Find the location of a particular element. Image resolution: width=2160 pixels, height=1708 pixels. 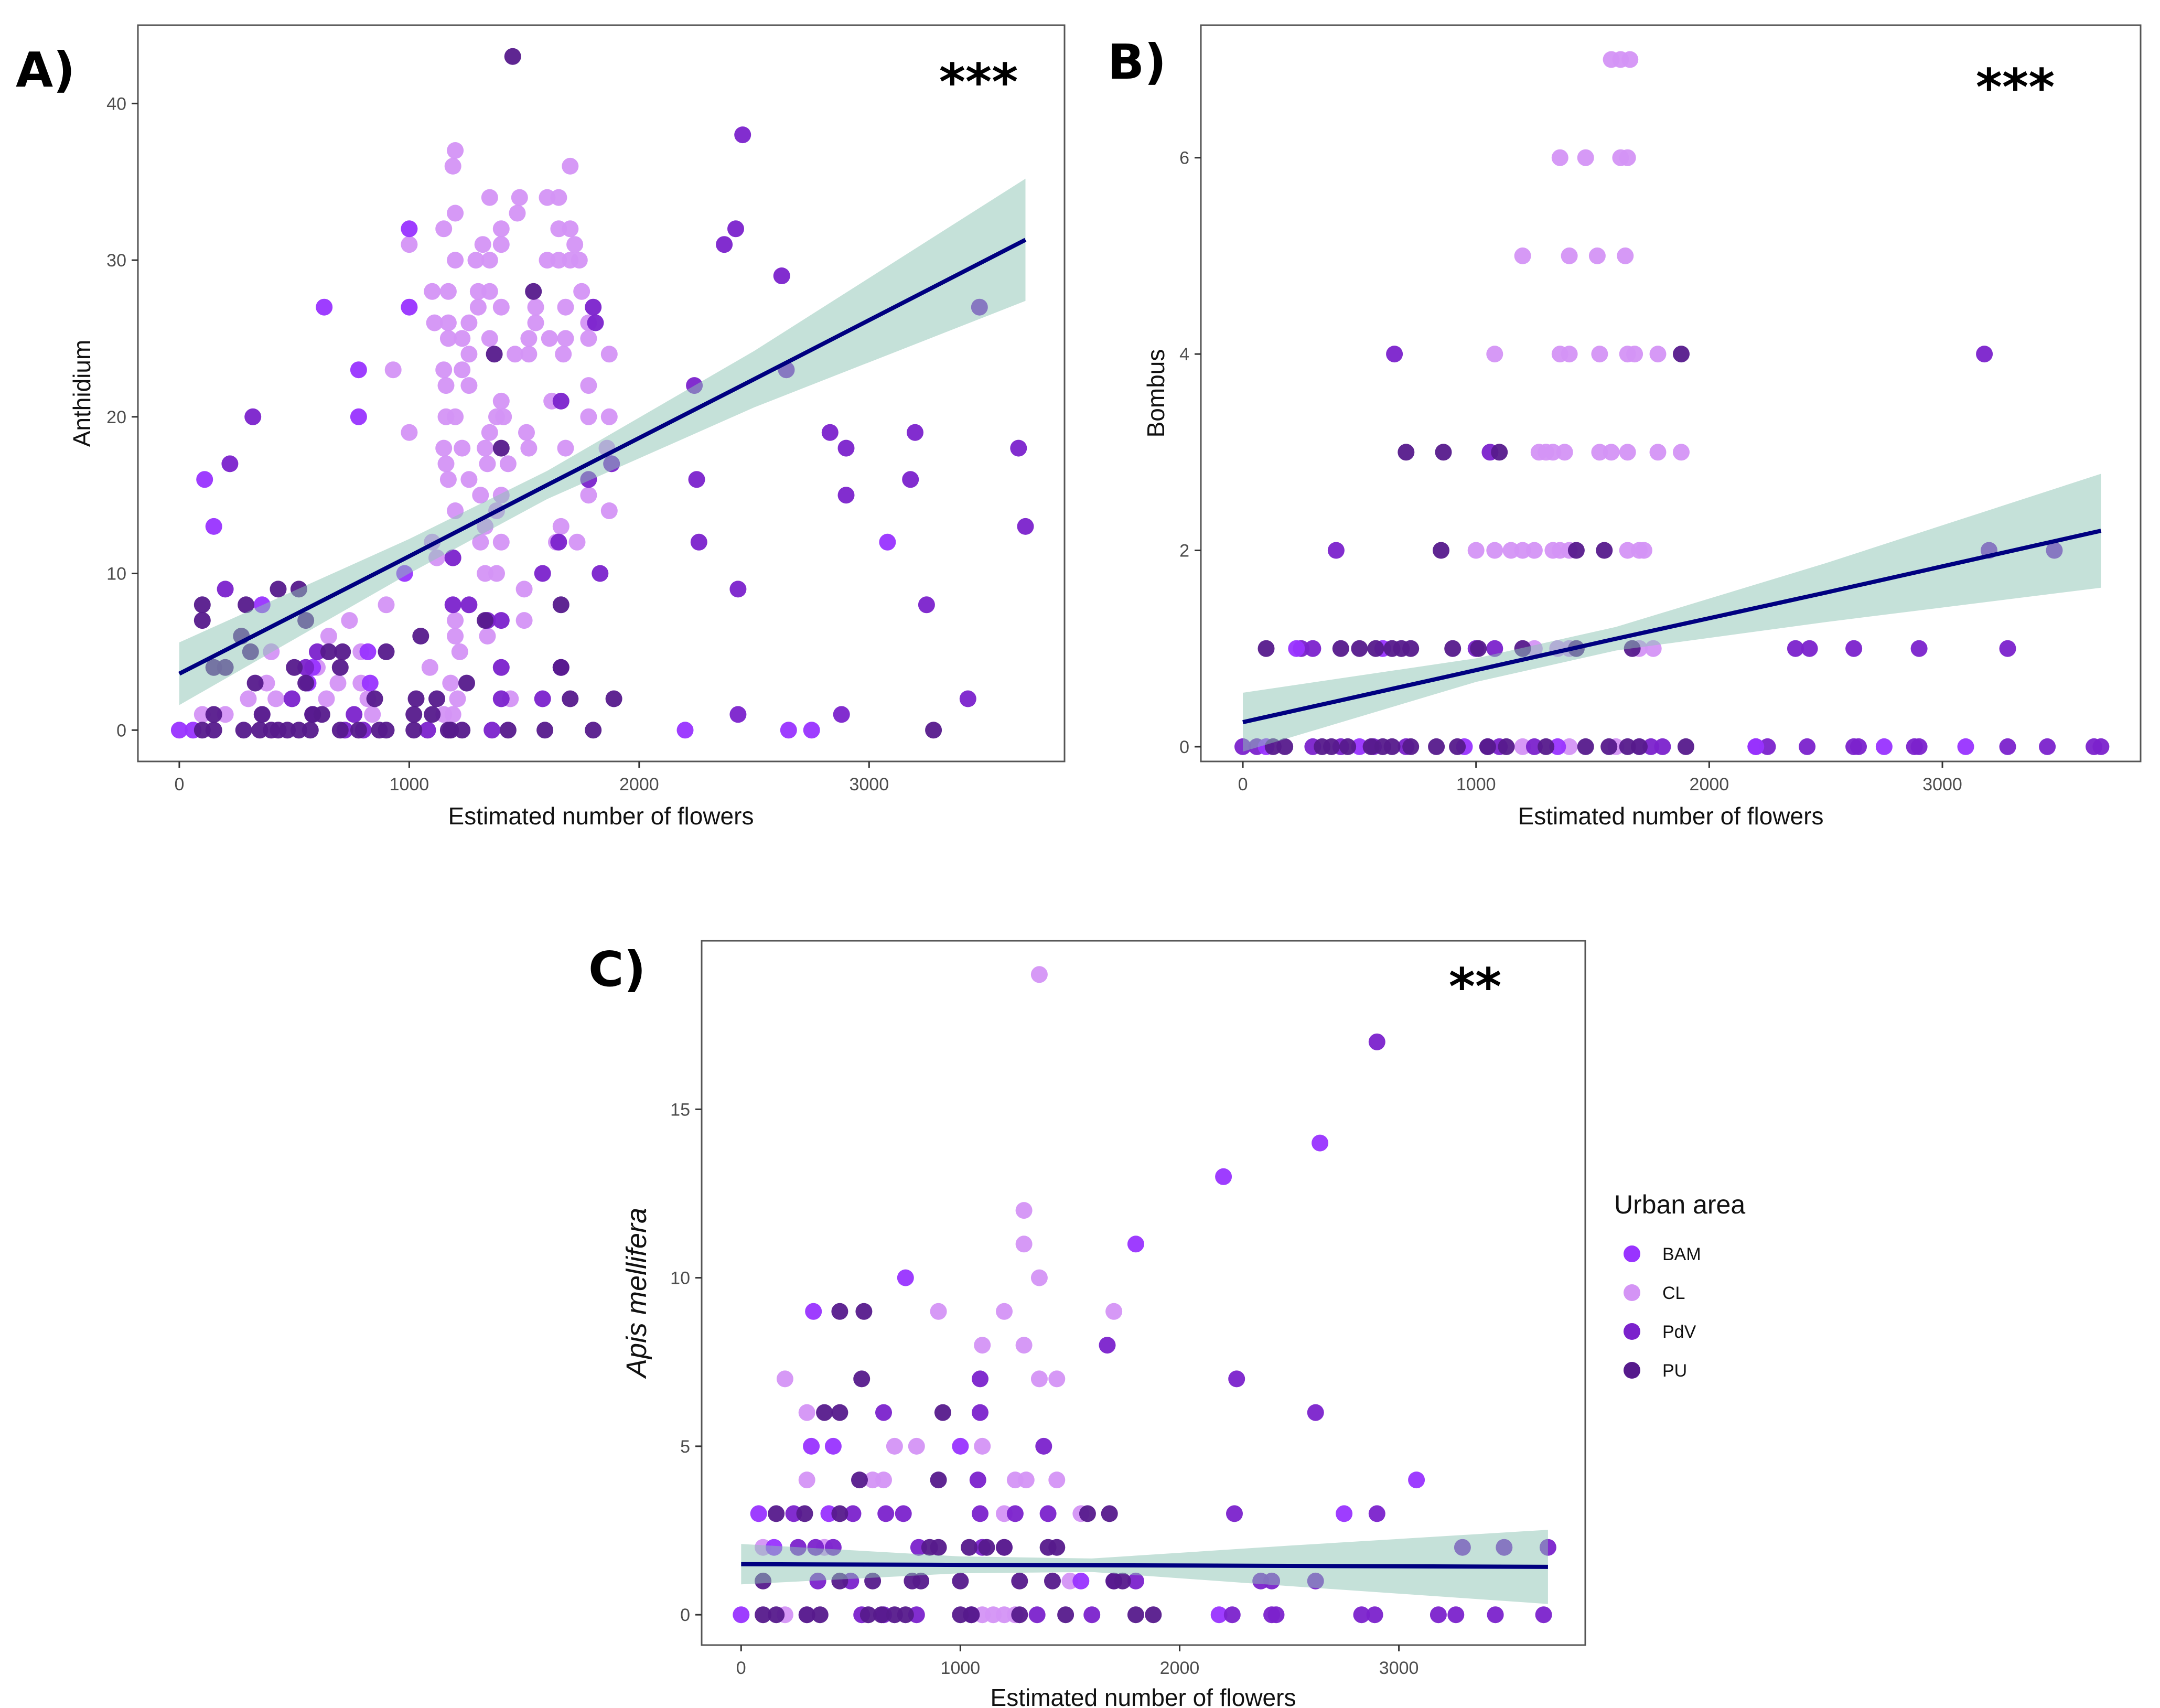

y-tick-label: 0 is located at coordinates (685, 1615).